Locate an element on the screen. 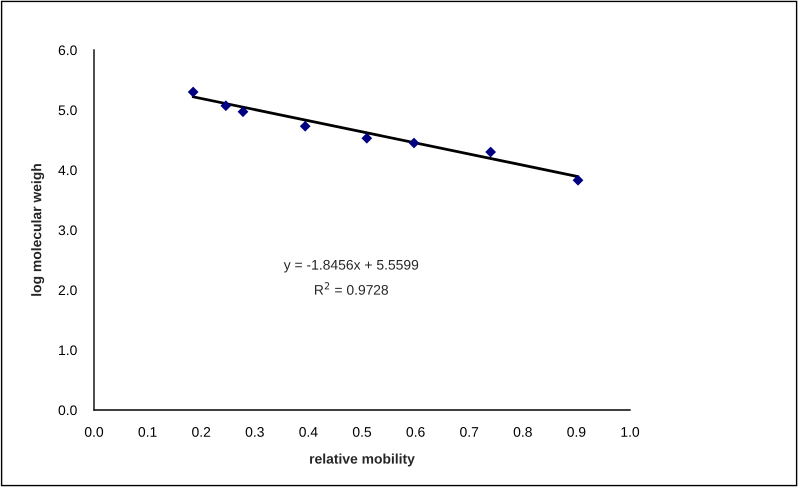 This screenshot has width=799, height=487. x-tick-label: 0.8 is located at coordinates (523, 432).